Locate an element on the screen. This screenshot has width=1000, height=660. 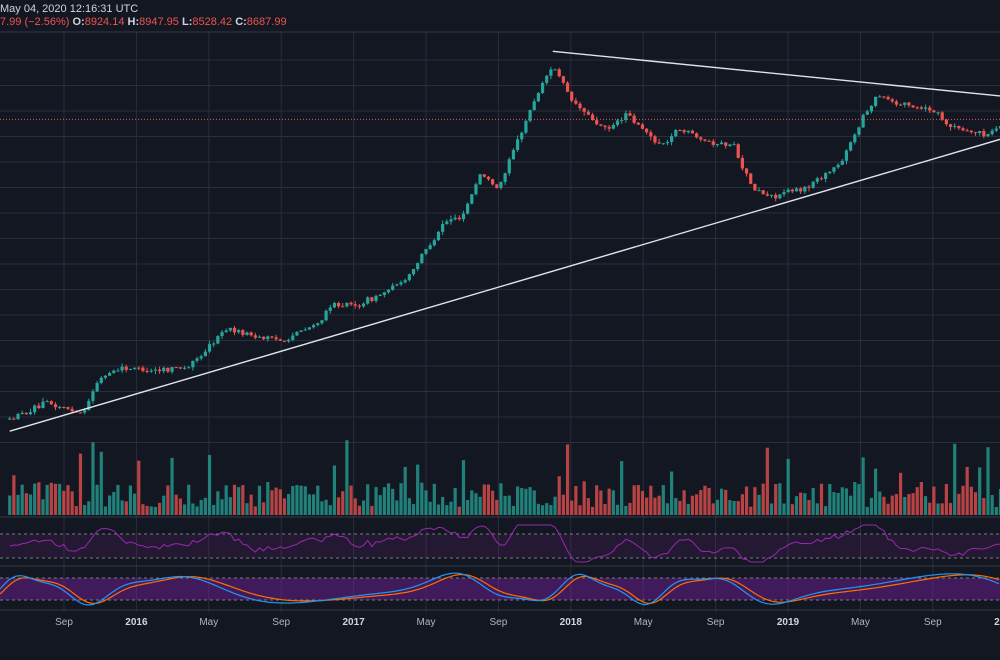
stochastic-pane is located at coordinates (500, 591).